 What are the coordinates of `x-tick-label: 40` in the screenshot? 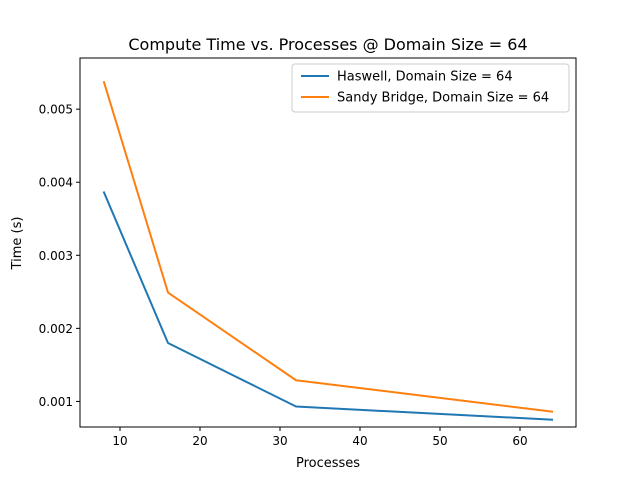 It's located at (359, 441).